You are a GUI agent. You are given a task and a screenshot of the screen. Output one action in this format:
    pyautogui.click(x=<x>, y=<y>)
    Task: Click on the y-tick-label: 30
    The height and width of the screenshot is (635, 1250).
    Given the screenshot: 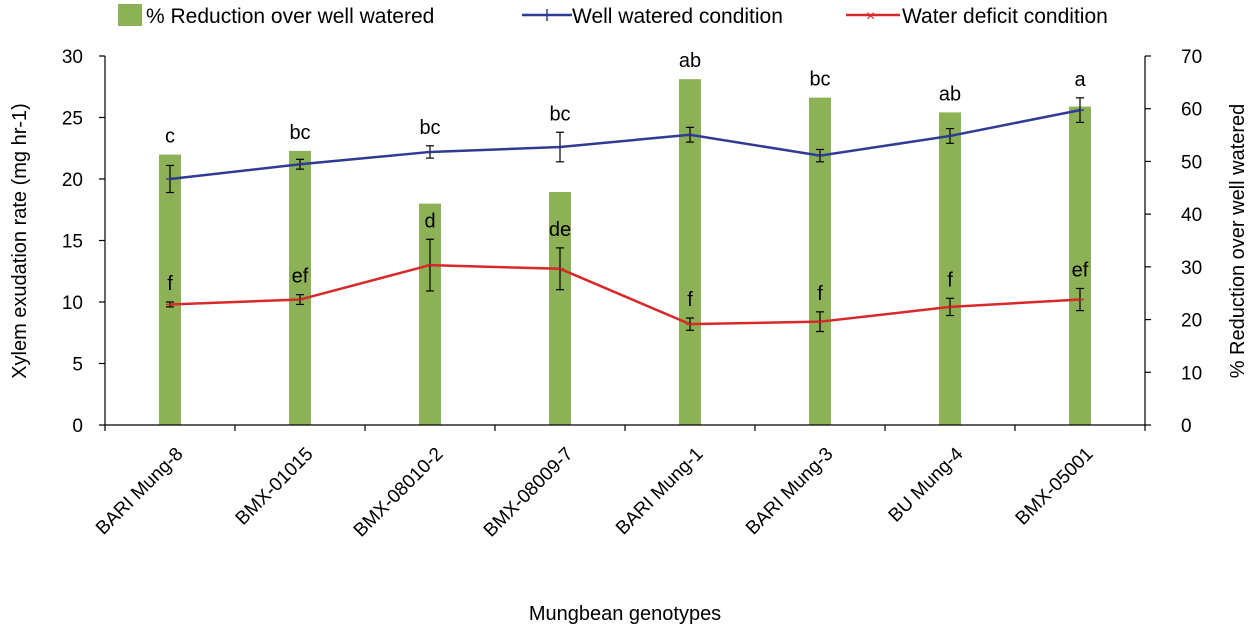 What is the action you would take?
    pyautogui.click(x=72, y=57)
    